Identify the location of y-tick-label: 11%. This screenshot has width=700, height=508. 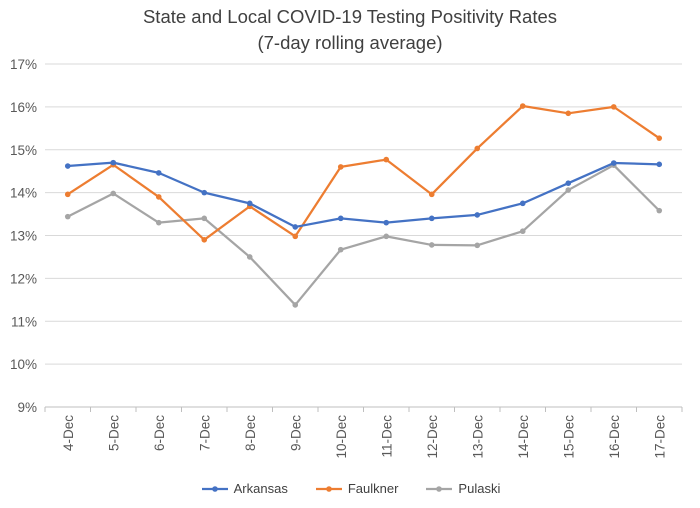
(24, 321).